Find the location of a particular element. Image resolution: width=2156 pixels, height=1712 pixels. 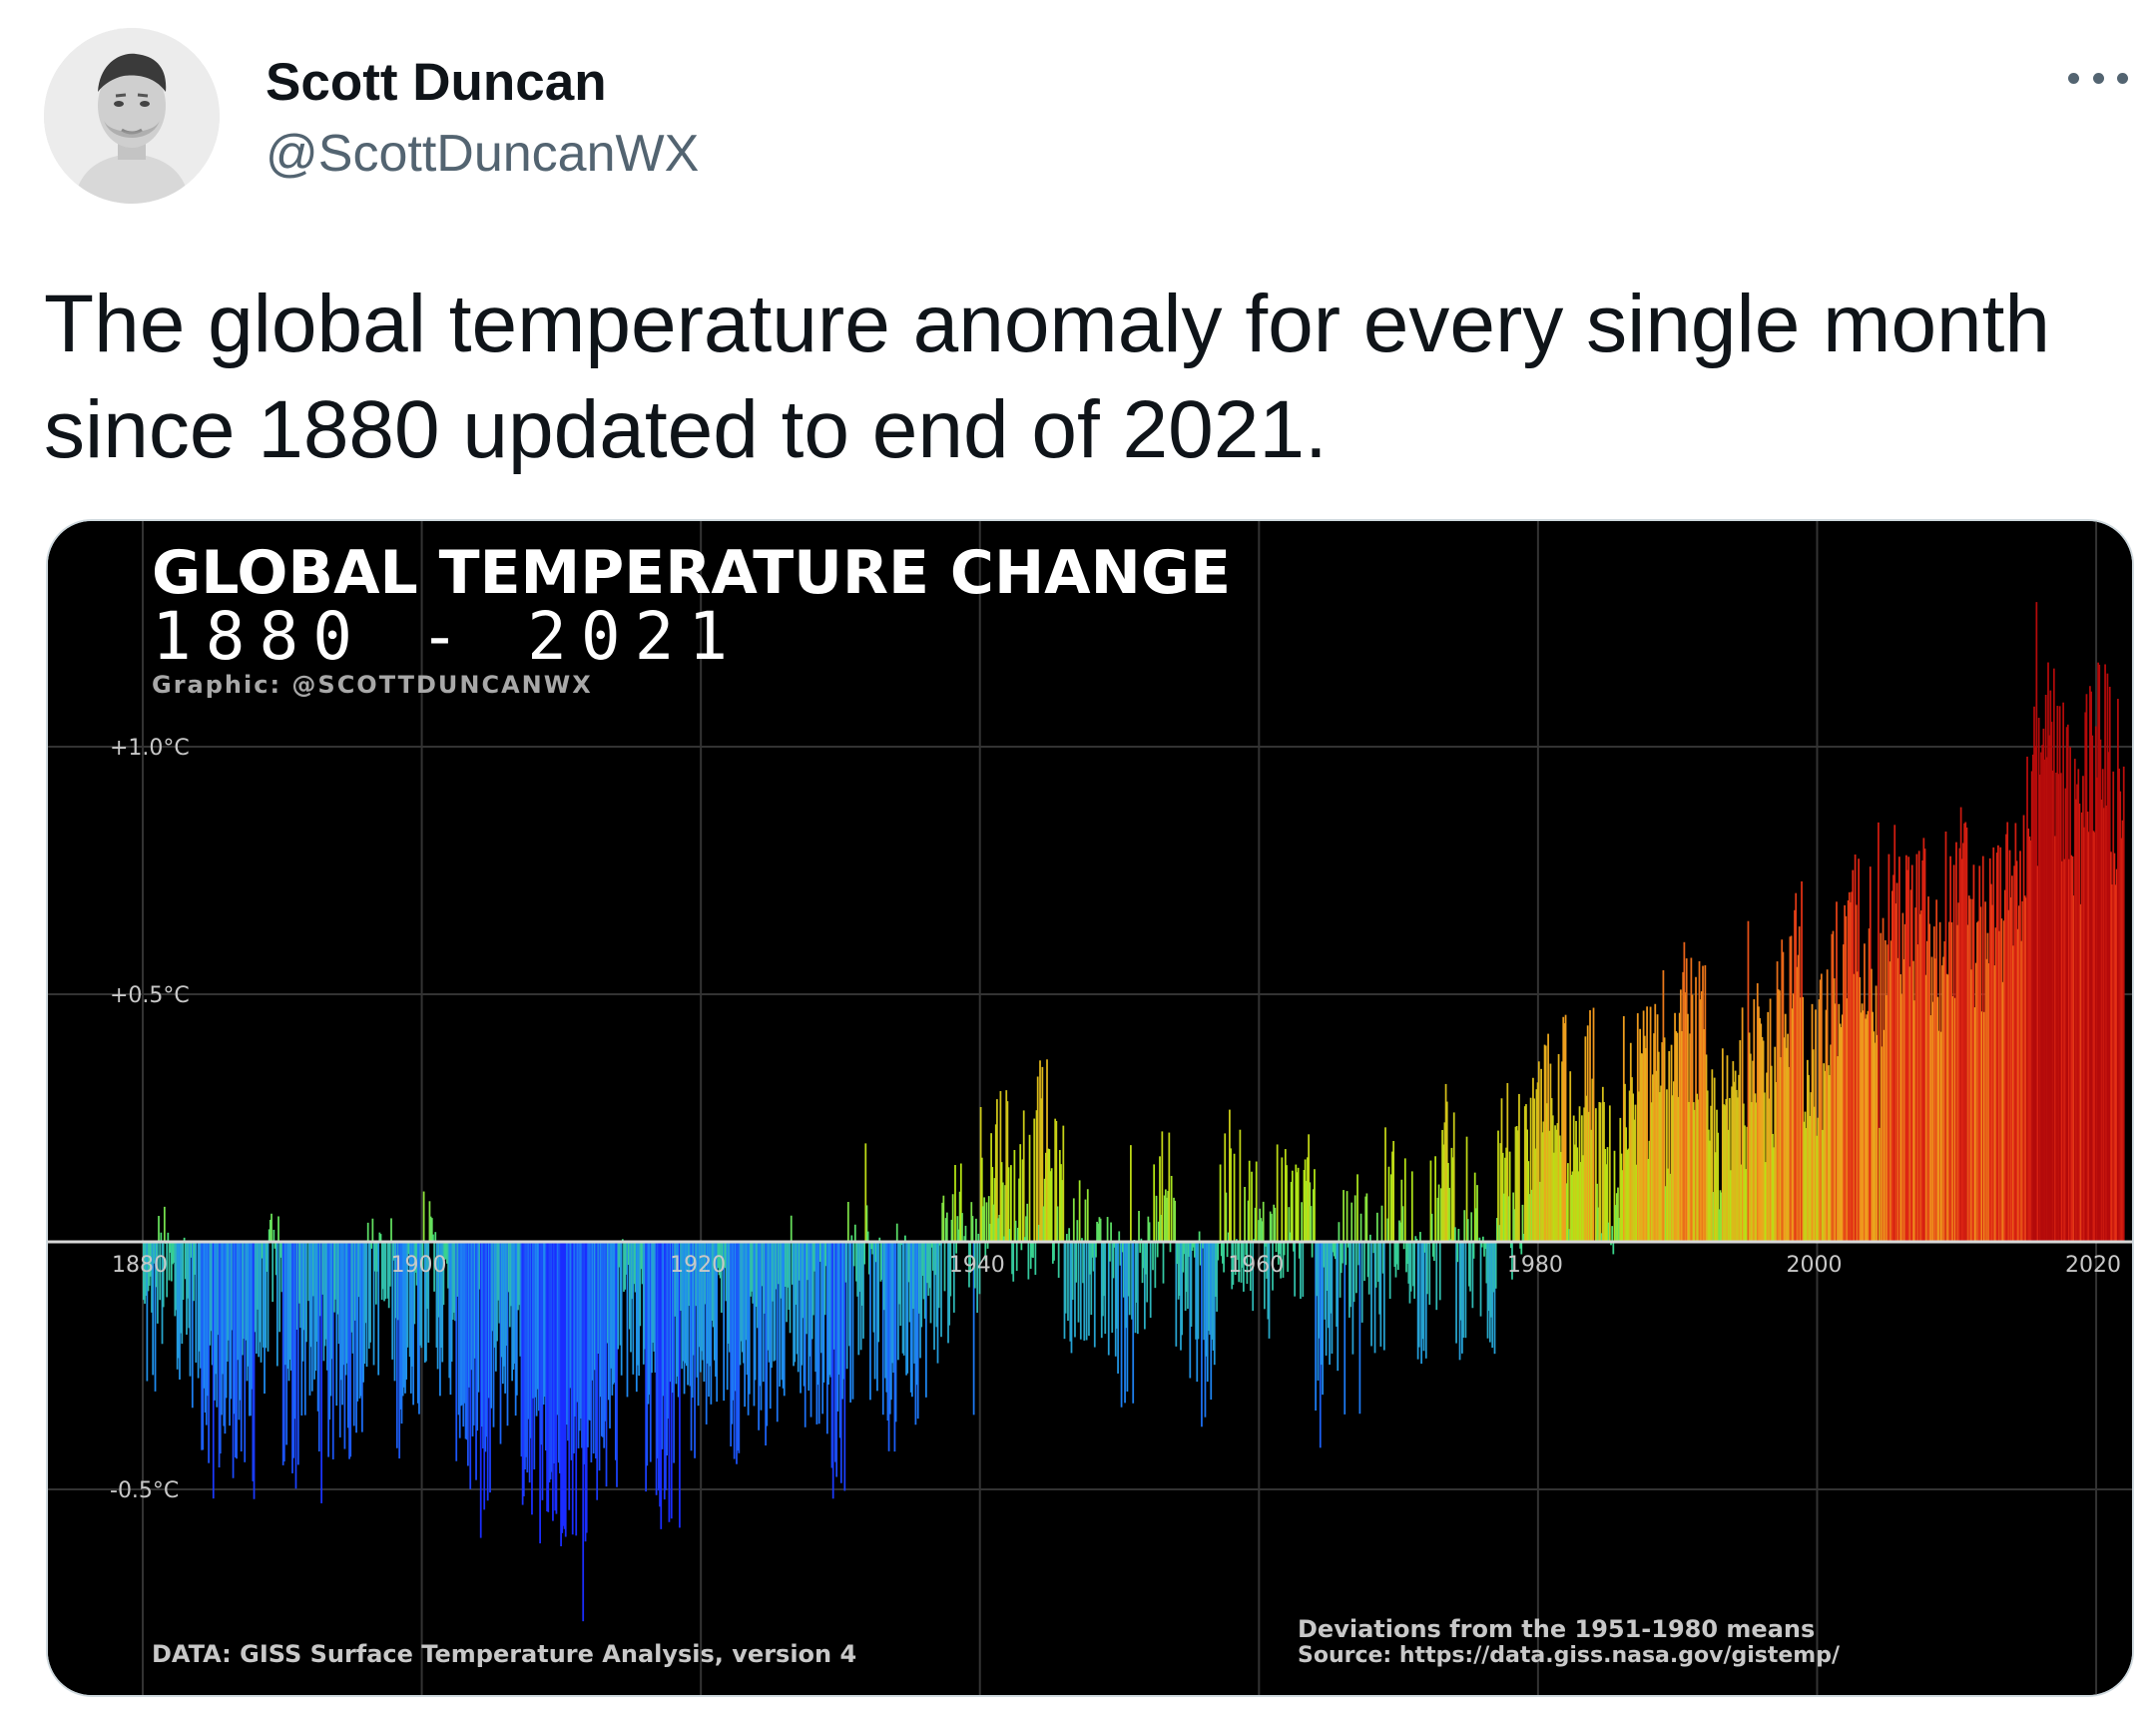

x-tick-label: 1960 is located at coordinates (1256, 1265).